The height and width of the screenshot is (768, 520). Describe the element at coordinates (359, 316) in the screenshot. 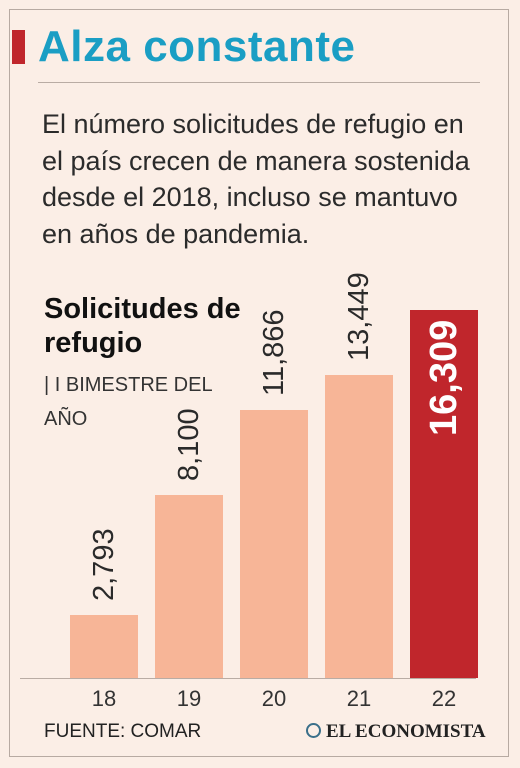

I see `bar-value-label: 13,449` at that location.